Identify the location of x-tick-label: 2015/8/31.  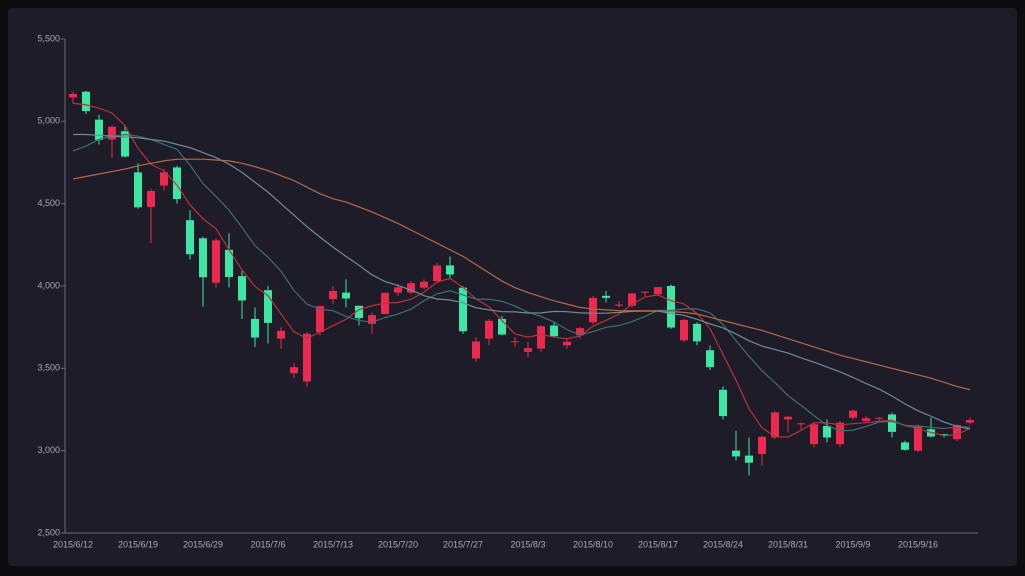
(788, 544).